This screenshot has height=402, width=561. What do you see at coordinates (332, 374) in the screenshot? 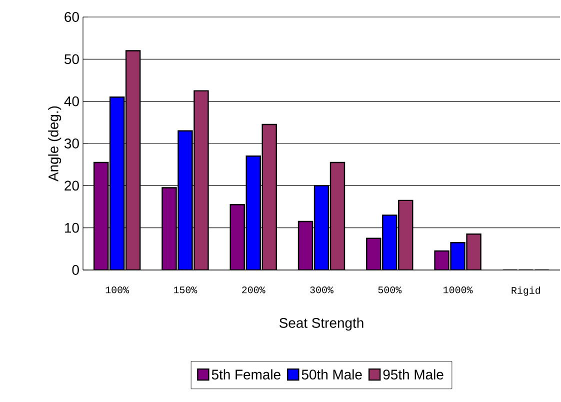
I see `legend-label: 50th Male` at bounding box center [332, 374].